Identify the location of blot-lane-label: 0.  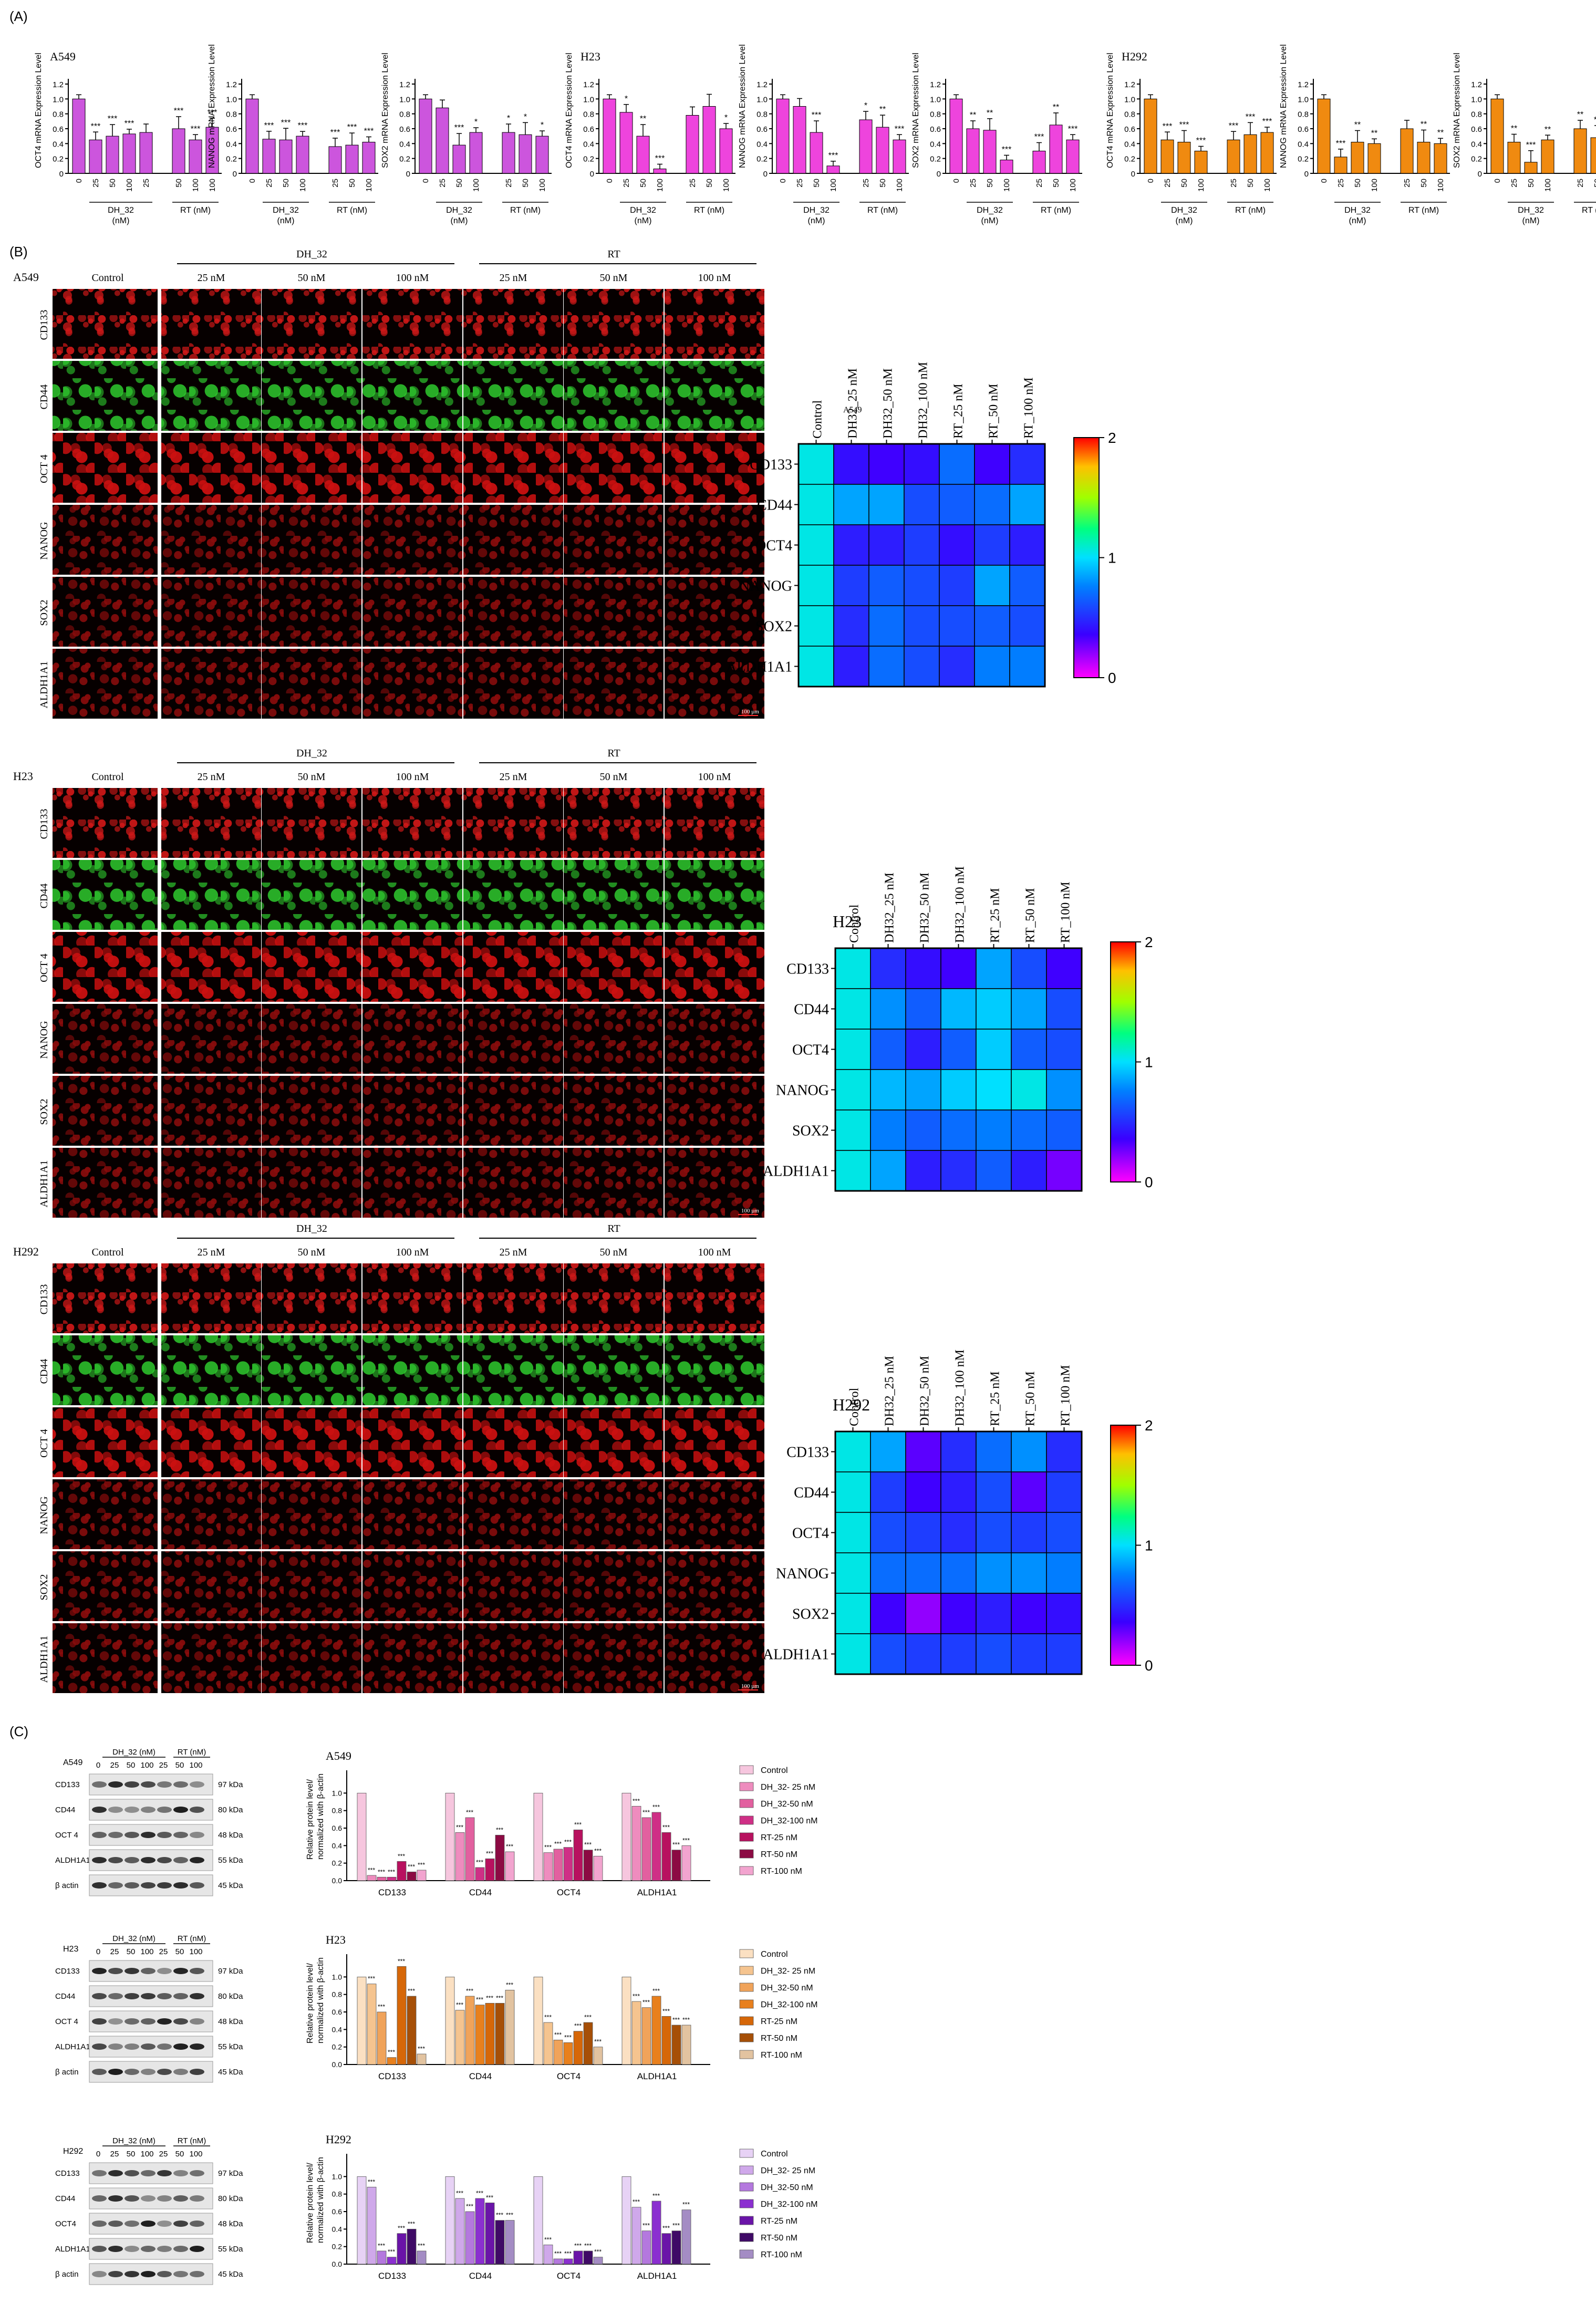
(98, 1951).